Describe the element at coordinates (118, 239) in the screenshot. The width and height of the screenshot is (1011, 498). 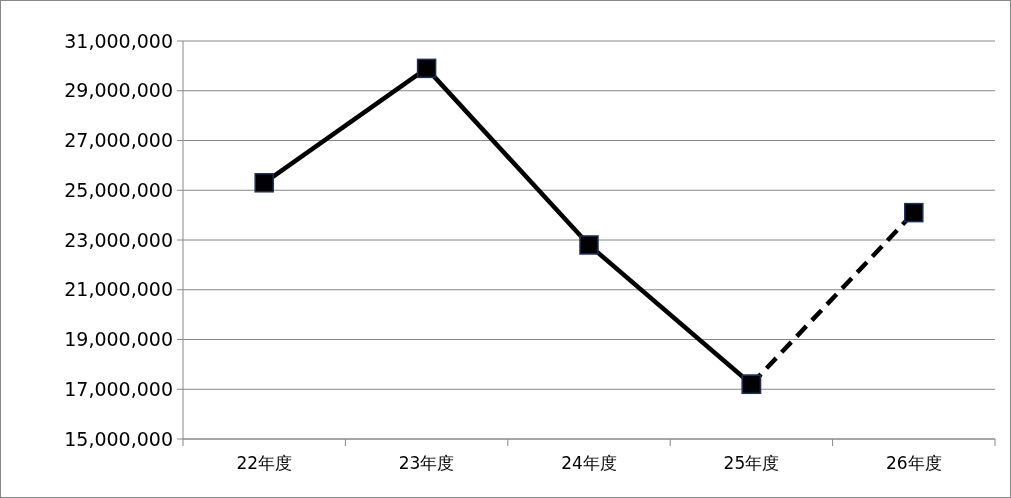
I see `y-tick-label: 23,000,000` at that location.